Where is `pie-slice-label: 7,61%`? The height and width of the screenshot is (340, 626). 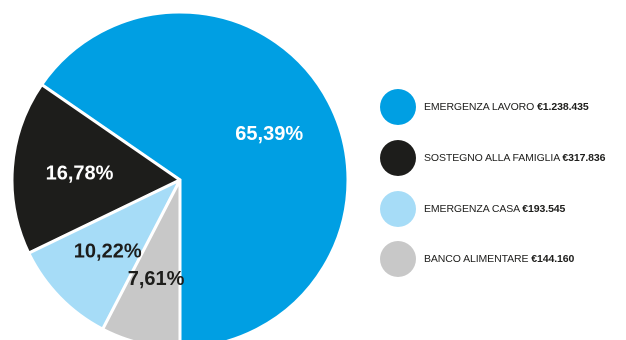
pie-slice-label: 7,61% is located at coordinates (156, 279).